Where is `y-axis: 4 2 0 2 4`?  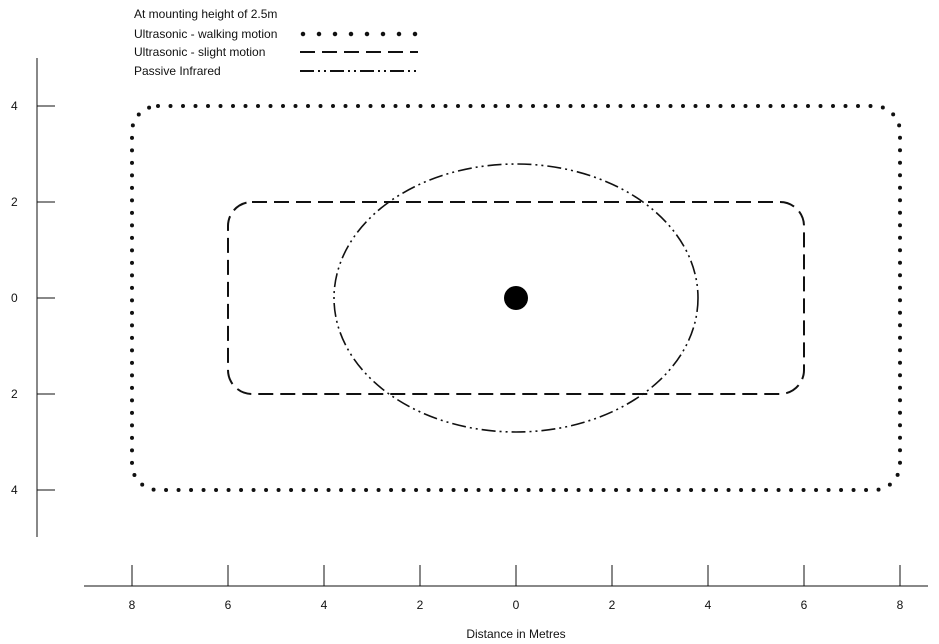 y-axis: 4 2 0 2 4 is located at coordinates (33, 297).